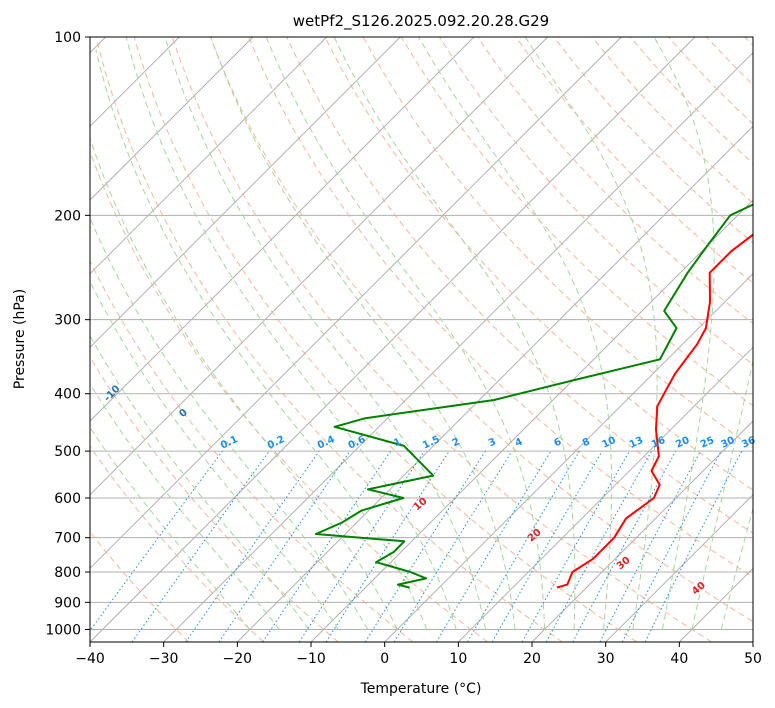  Describe the element at coordinates (456, 442) in the screenshot. I see `mixing-ratio-label: 2` at that location.